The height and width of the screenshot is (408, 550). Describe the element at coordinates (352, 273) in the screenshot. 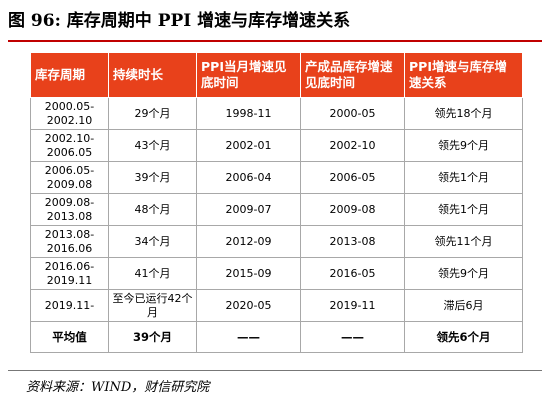

I see `cell-inventory-bottom: 2016-05` at that location.